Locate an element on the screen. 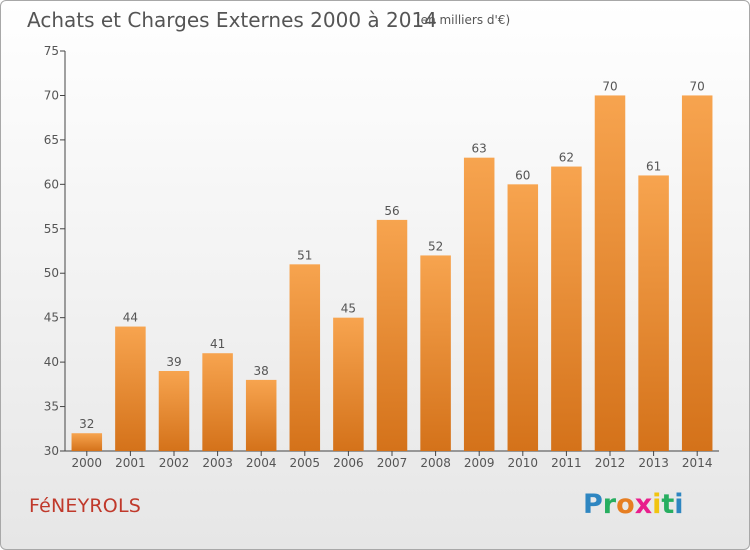 Image resolution: width=750 pixels, height=550 pixels. y-tick-label: 60 is located at coordinates (51, 184).